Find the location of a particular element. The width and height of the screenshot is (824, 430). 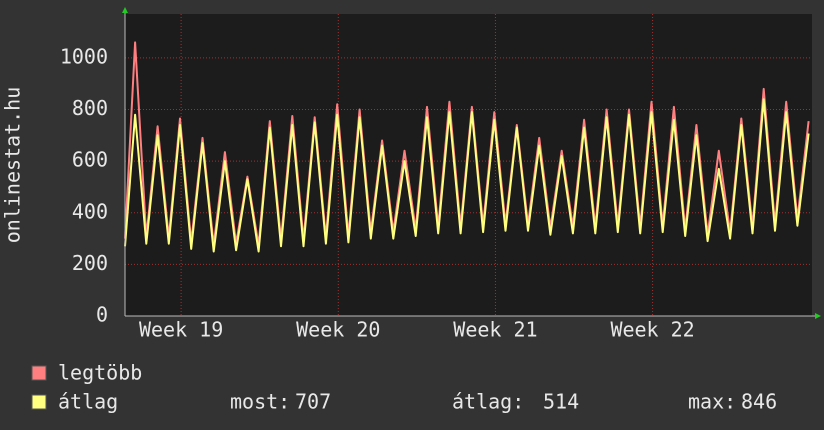

x-tick-label: Week 21 is located at coordinates (495, 330).